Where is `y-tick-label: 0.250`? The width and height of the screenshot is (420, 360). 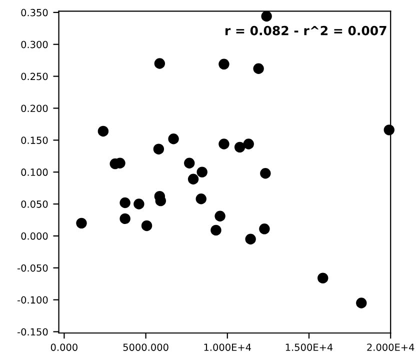
y-tick-label: 0.250 is located at coordinates (34, 76).